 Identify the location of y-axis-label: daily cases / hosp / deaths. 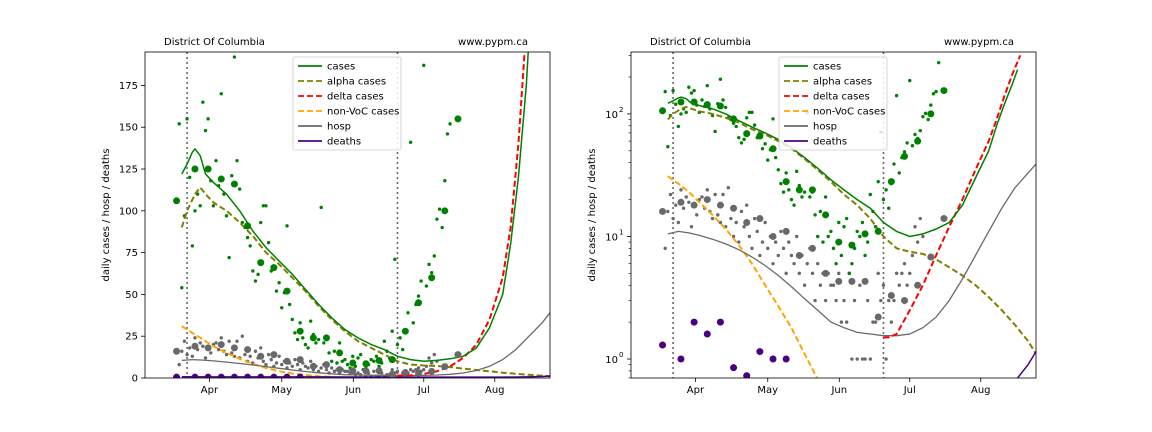
(106, 215).